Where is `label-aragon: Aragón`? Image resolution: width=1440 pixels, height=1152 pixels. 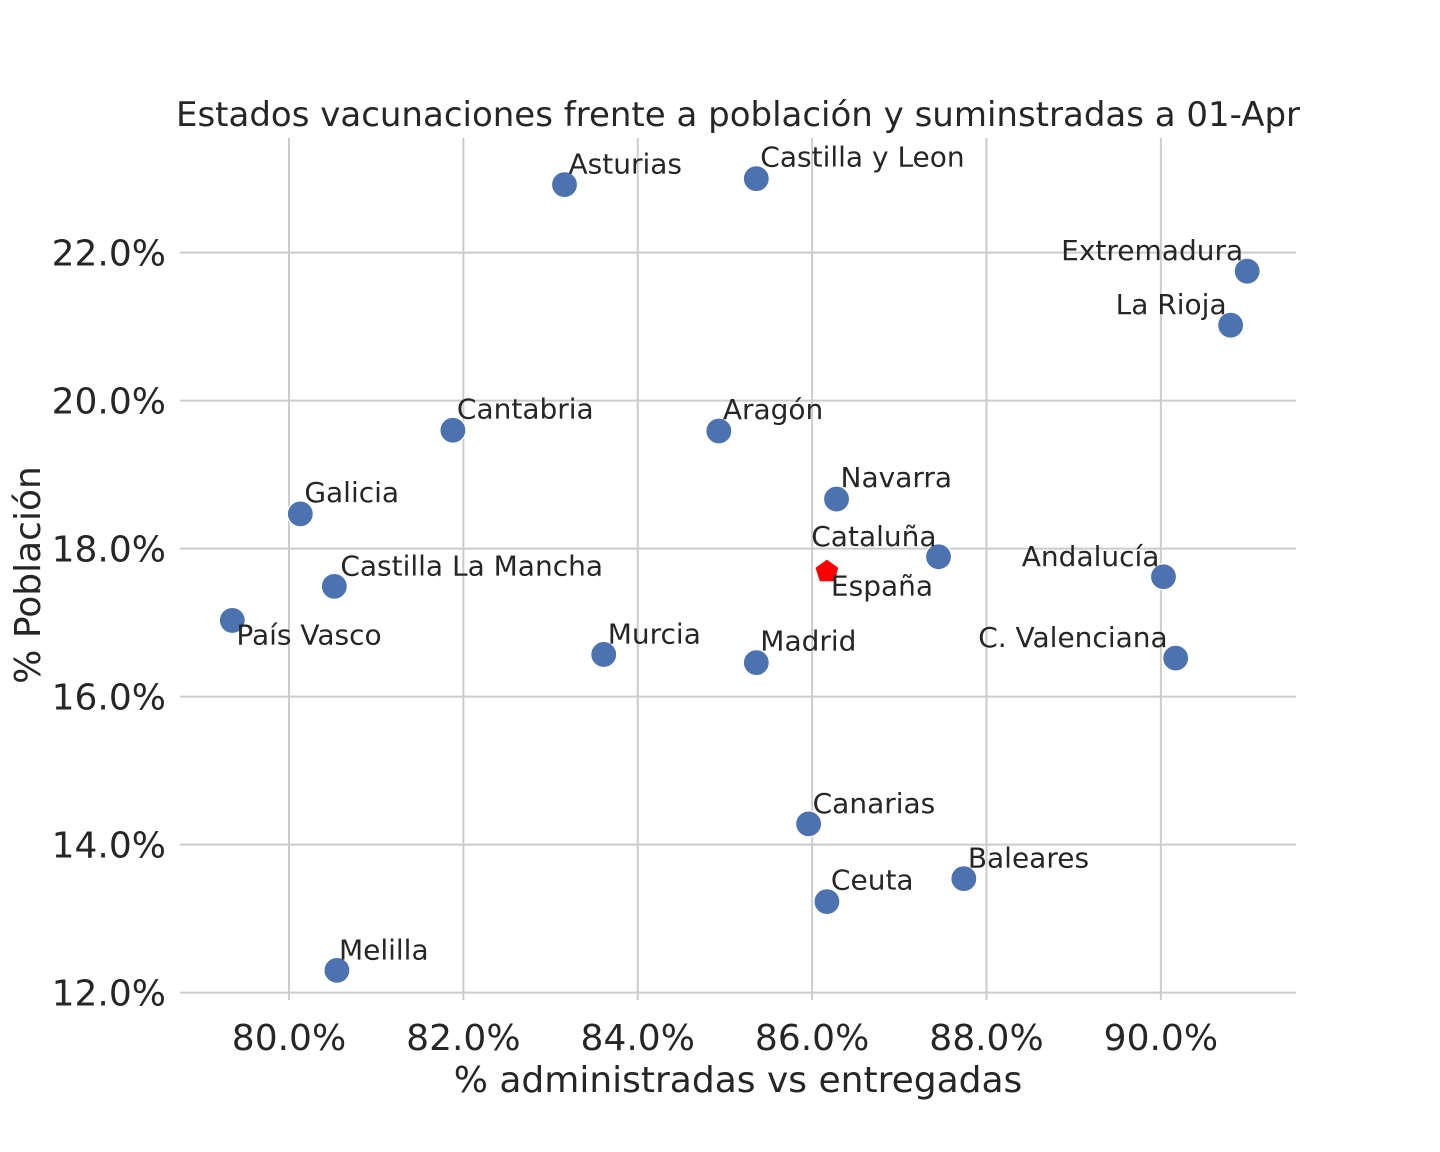 label-aragon: Aragón is located at coordinates (773, 409).